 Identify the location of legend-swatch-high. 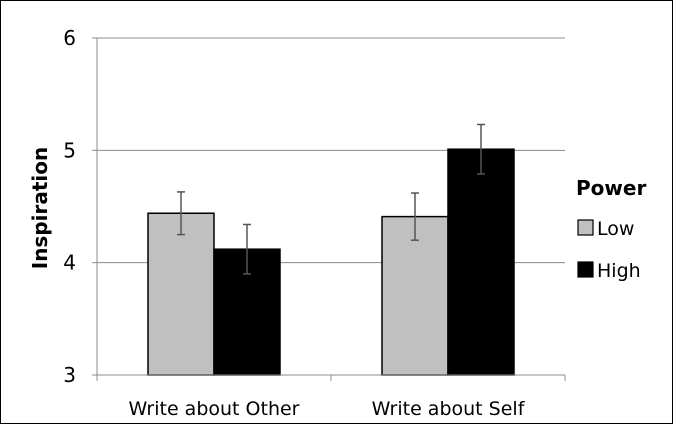
(585, 269).